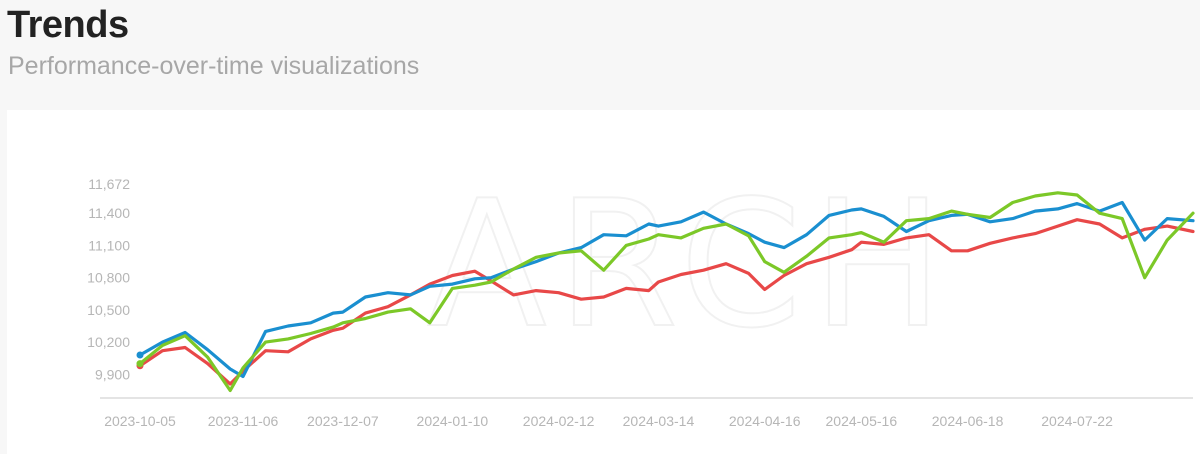  What do you see at coordinates (453, 421) in the screenshot?
I see `x-tick-label: 2024-01-10` at bounding box center [453, 421].